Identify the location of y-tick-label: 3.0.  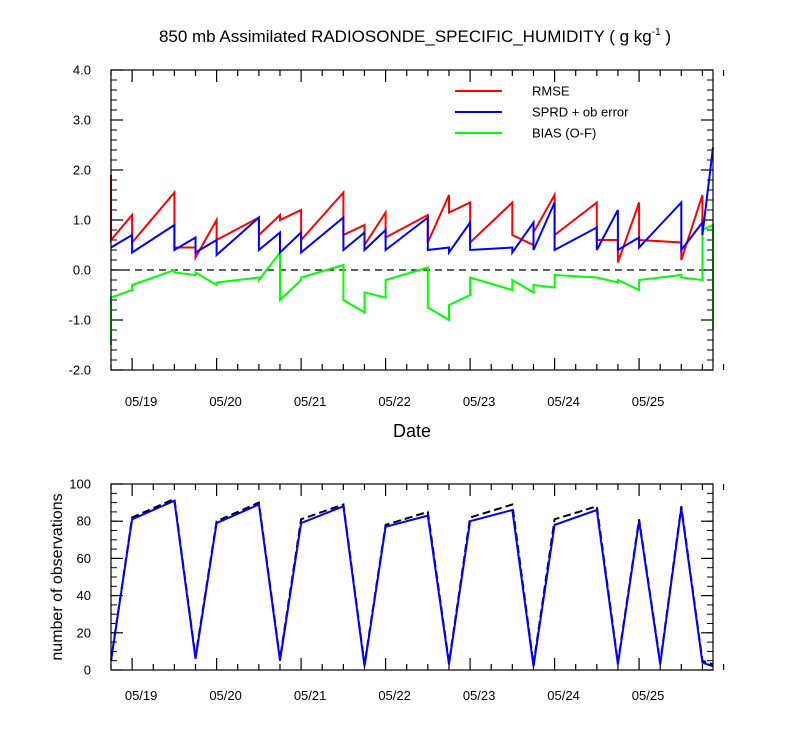
(82, 120).